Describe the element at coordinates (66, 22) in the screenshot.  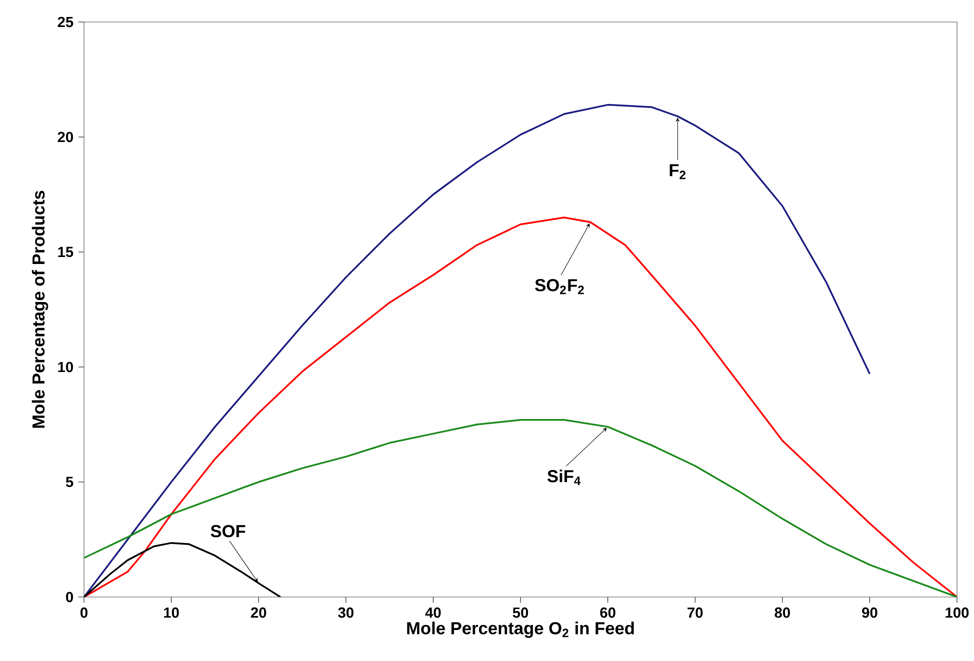
I see `y-tick-label: 25` at that location.